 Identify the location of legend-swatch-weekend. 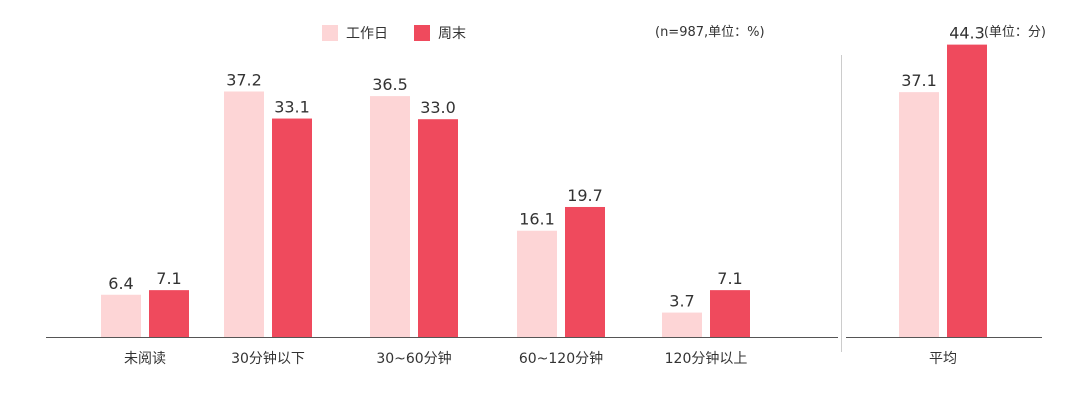
(422, 33).